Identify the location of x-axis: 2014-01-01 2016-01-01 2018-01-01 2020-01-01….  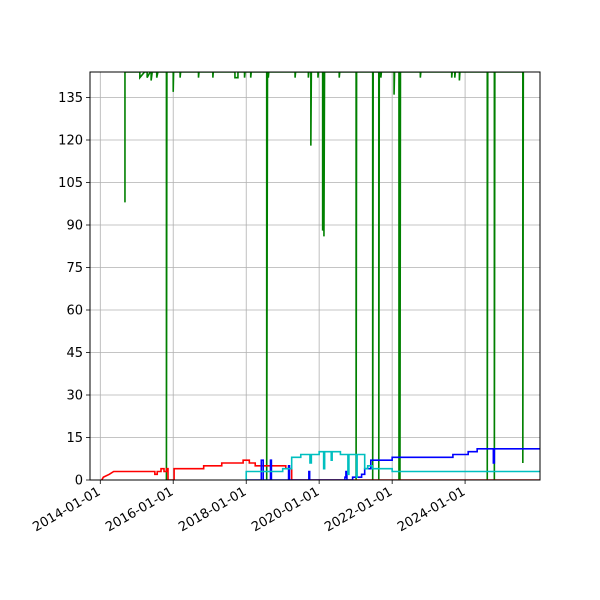
(249, 507).